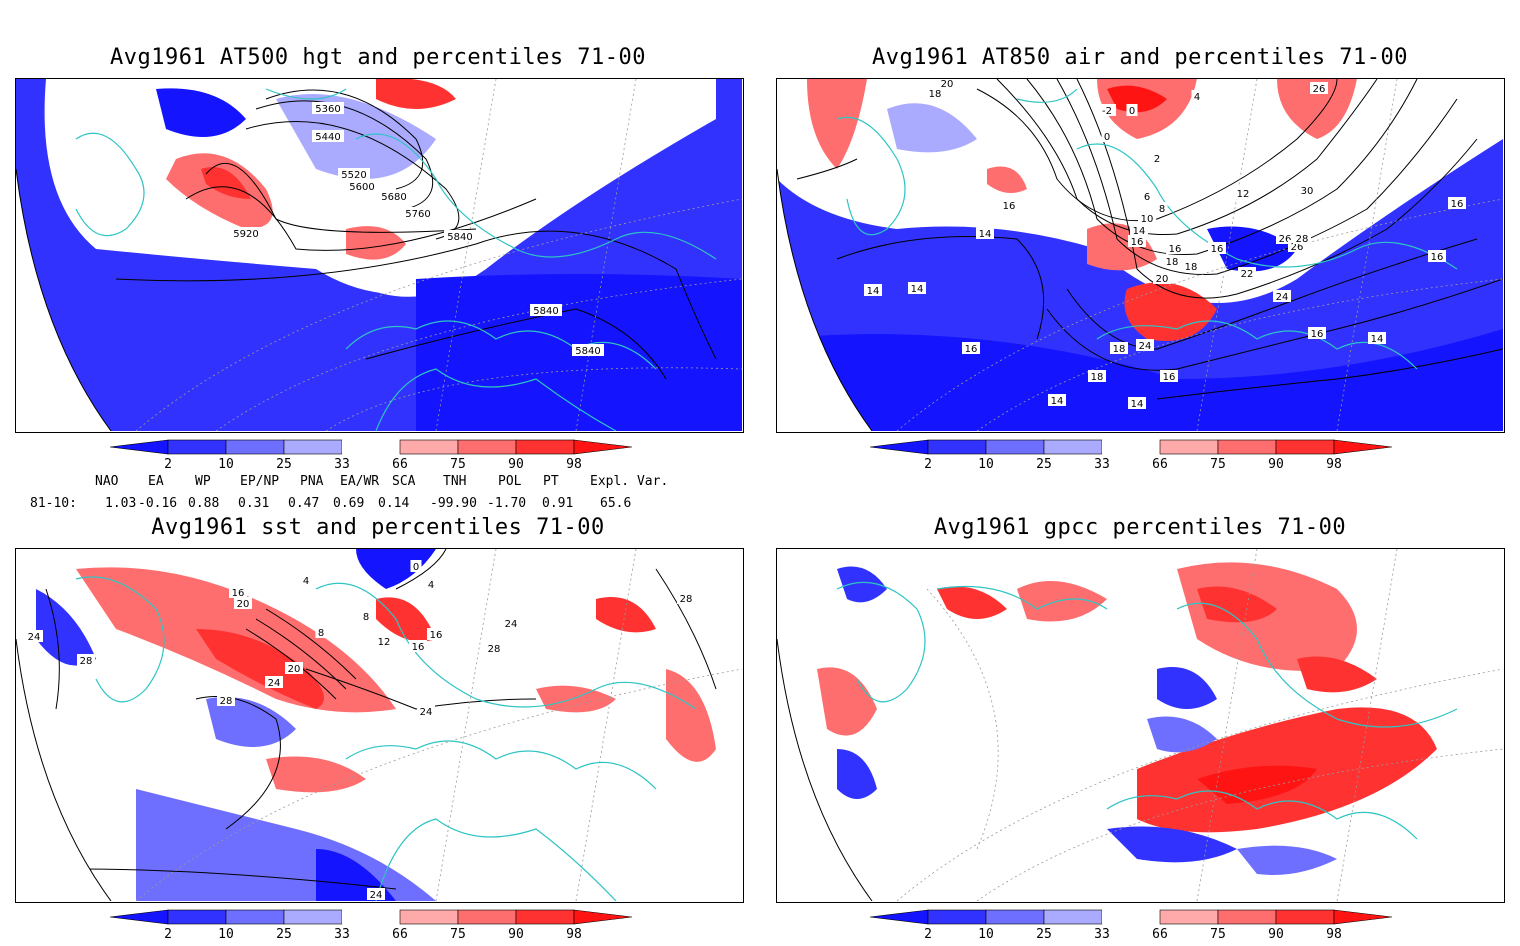 The width and height of the screenshot is (1520, 946). What do you see at coordinates (1247, 273) in the screenshot?
I see `contour-label: 22` at bounding box center [1247, 273].